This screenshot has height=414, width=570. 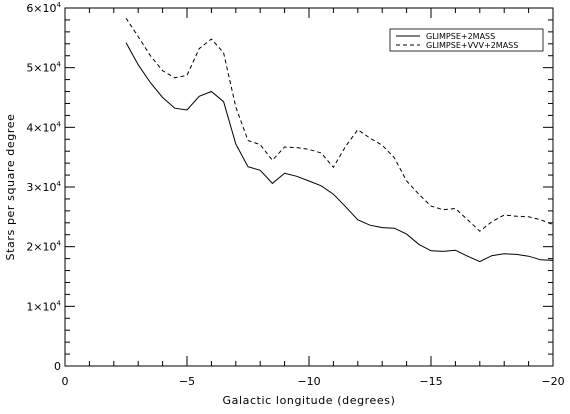 I want to click on x-tick-label: 0, so click(x=65, y=381).